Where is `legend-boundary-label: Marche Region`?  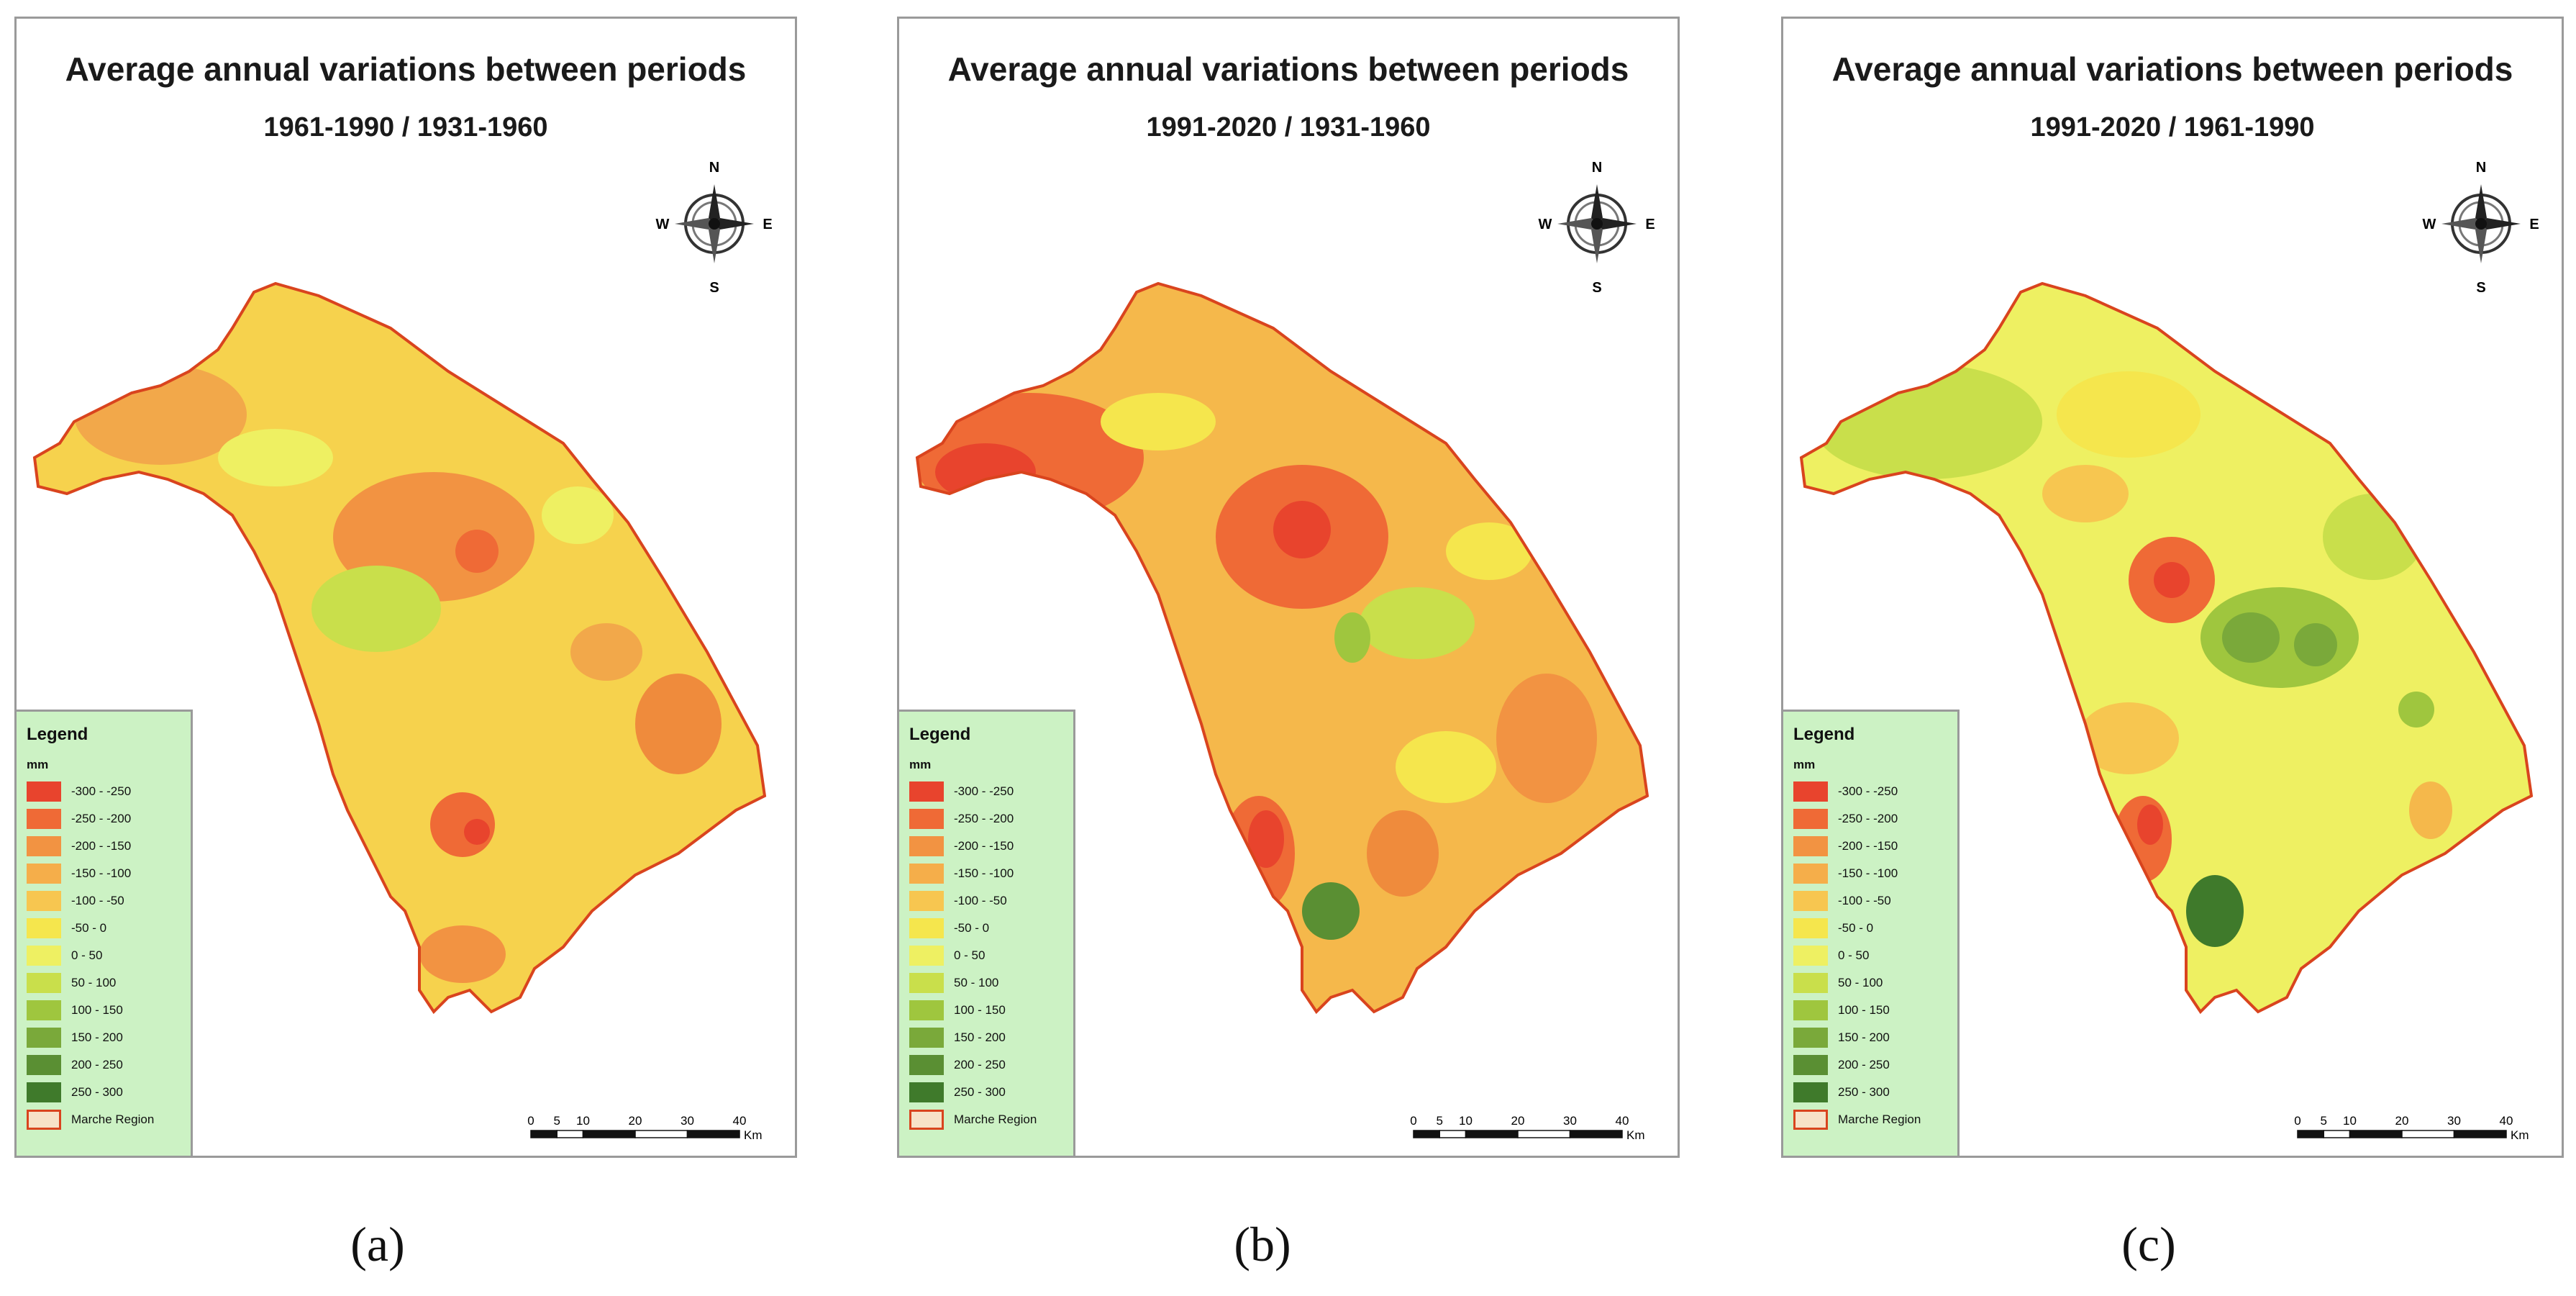
legend-boundary-label: Marche Region is located at coordinates (1879, 1119).